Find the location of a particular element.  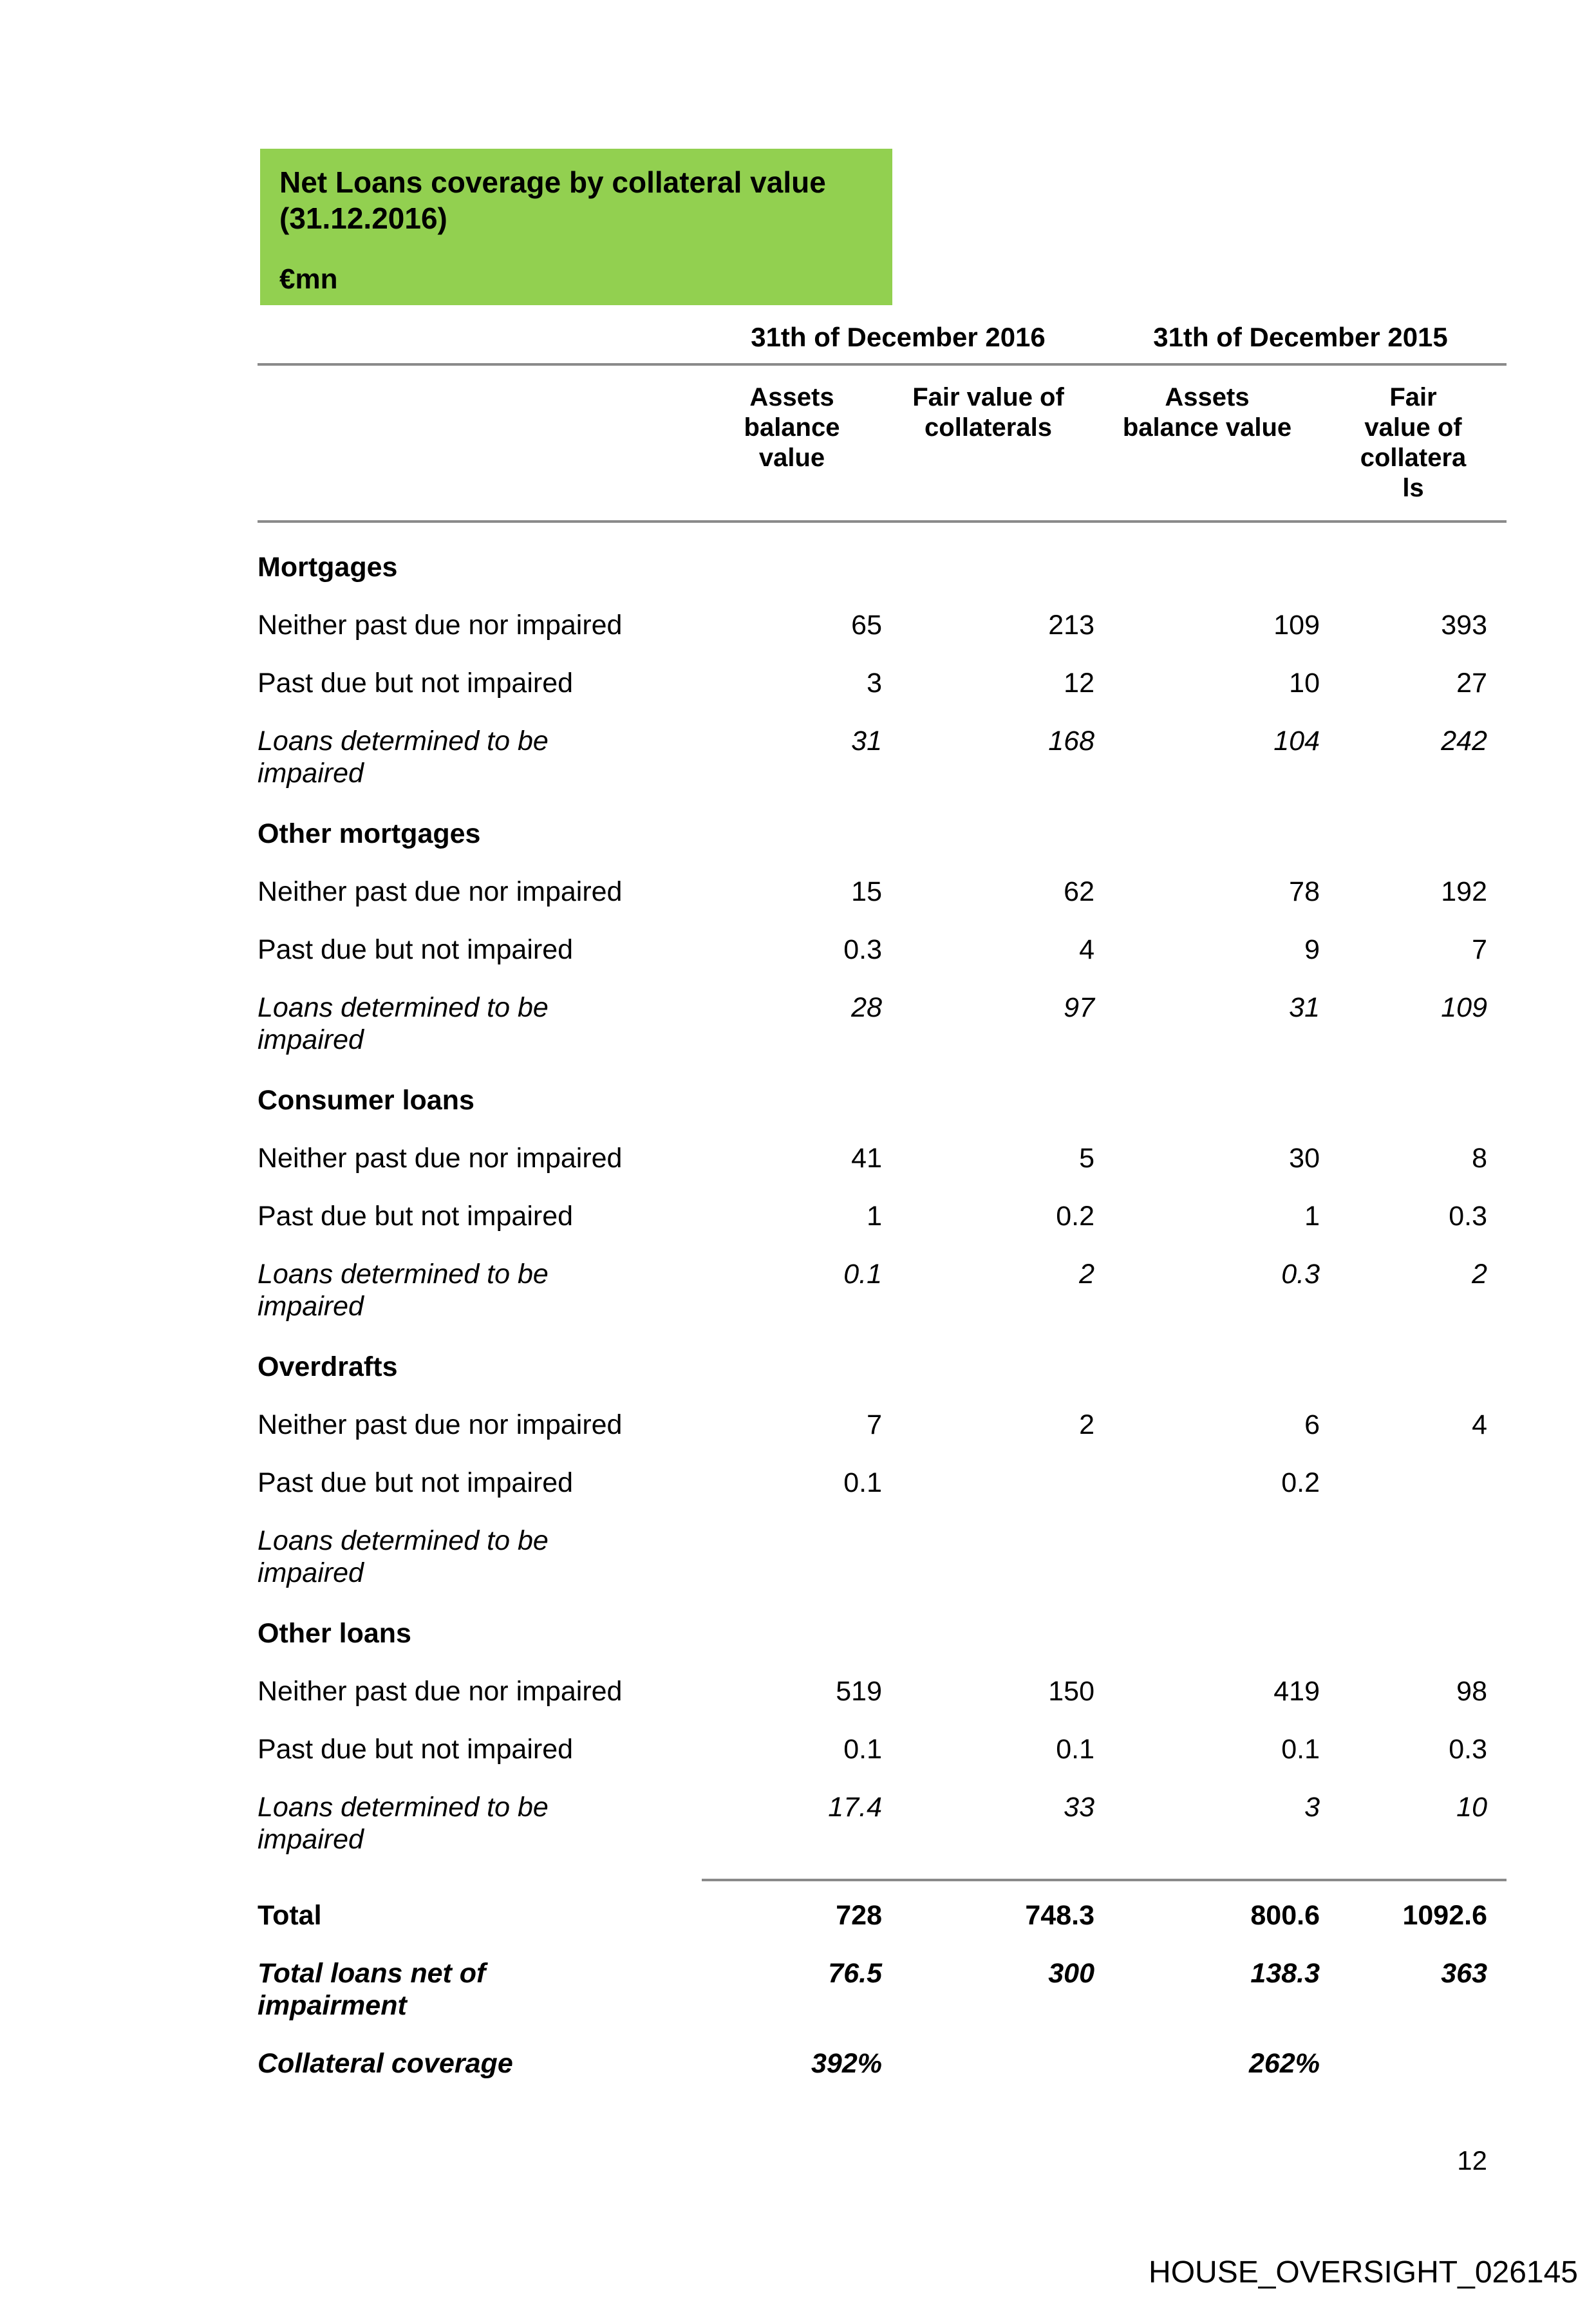

cell-2016-assets is located at coordinates (792, 1557).